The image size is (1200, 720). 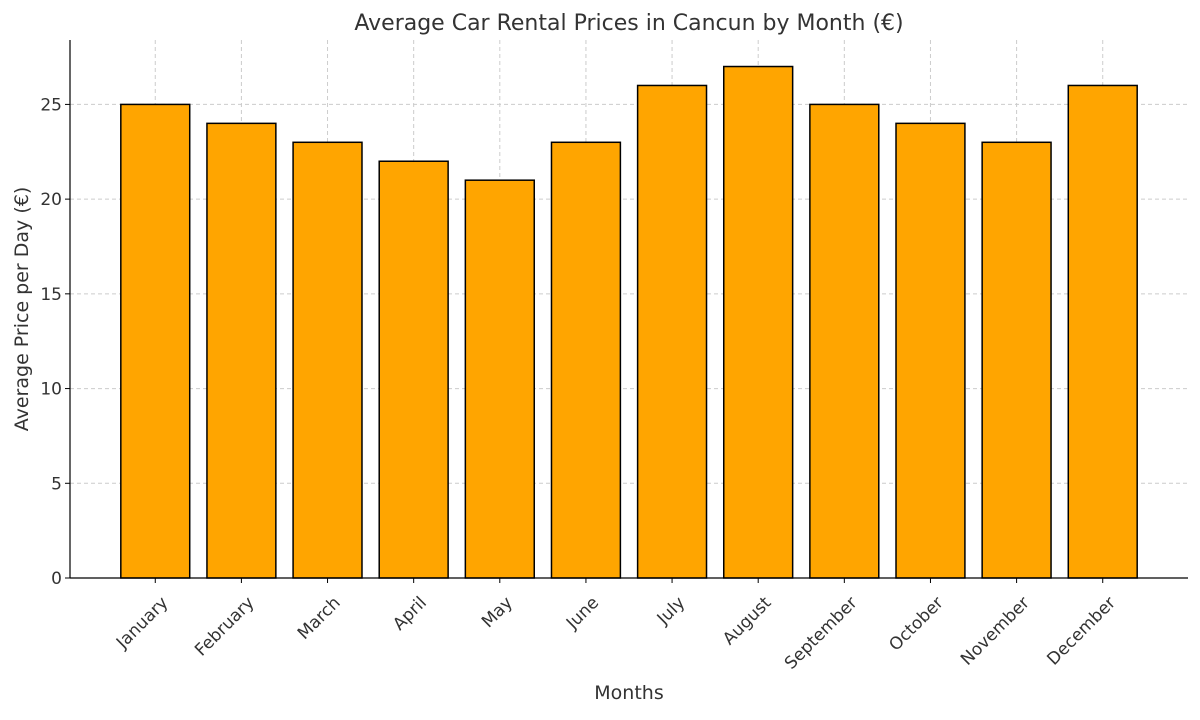 I want to click on y-tick-label: 20, so click(x=51, y=200).